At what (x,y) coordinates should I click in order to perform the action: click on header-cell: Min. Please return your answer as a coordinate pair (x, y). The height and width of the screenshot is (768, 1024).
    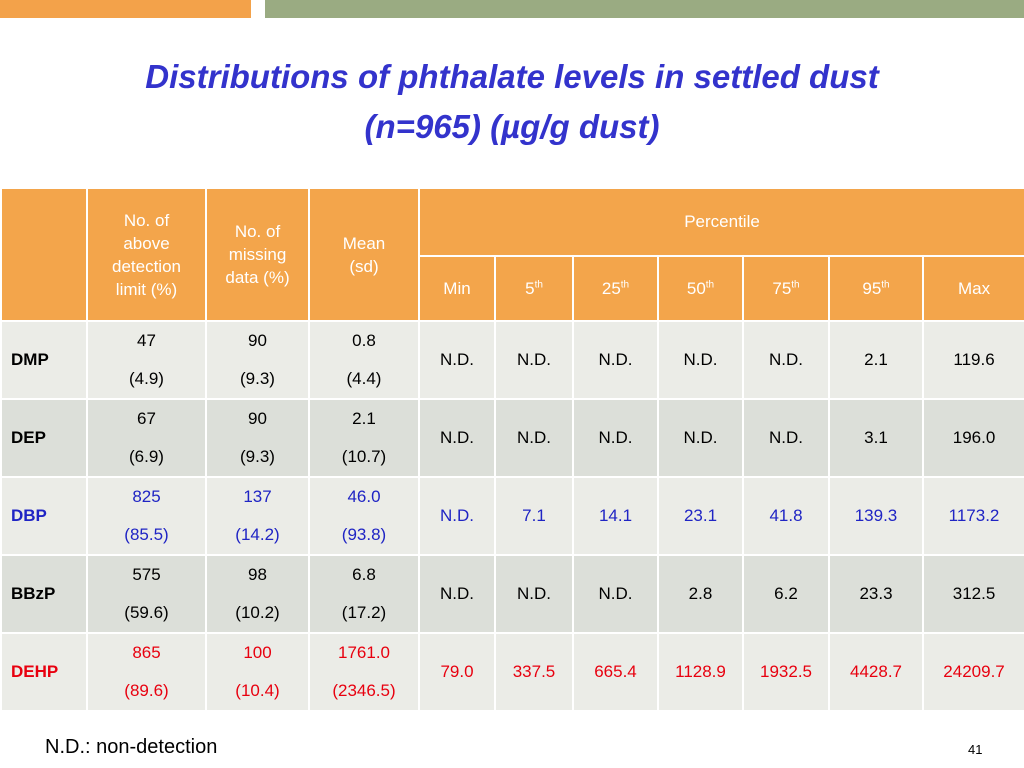
    Looking at the image, I should click on (457, 288).